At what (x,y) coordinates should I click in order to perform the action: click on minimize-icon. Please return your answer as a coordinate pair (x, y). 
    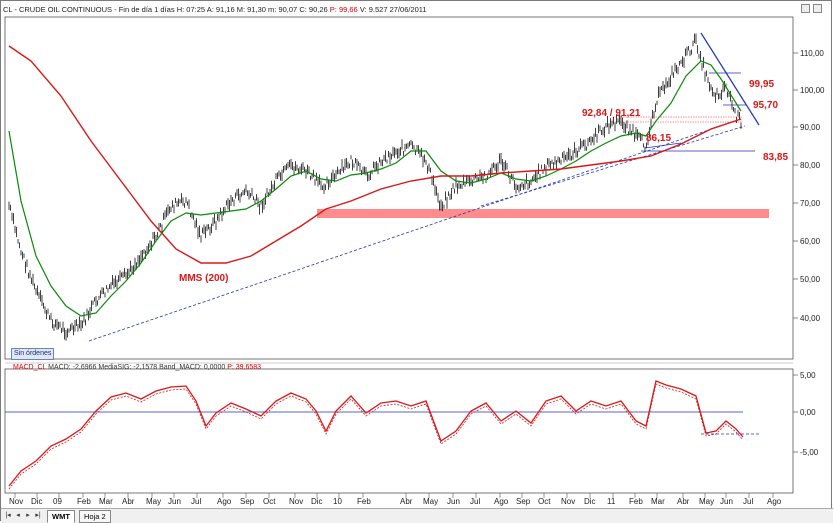
    Looking at the image, I should click on (805, 8).